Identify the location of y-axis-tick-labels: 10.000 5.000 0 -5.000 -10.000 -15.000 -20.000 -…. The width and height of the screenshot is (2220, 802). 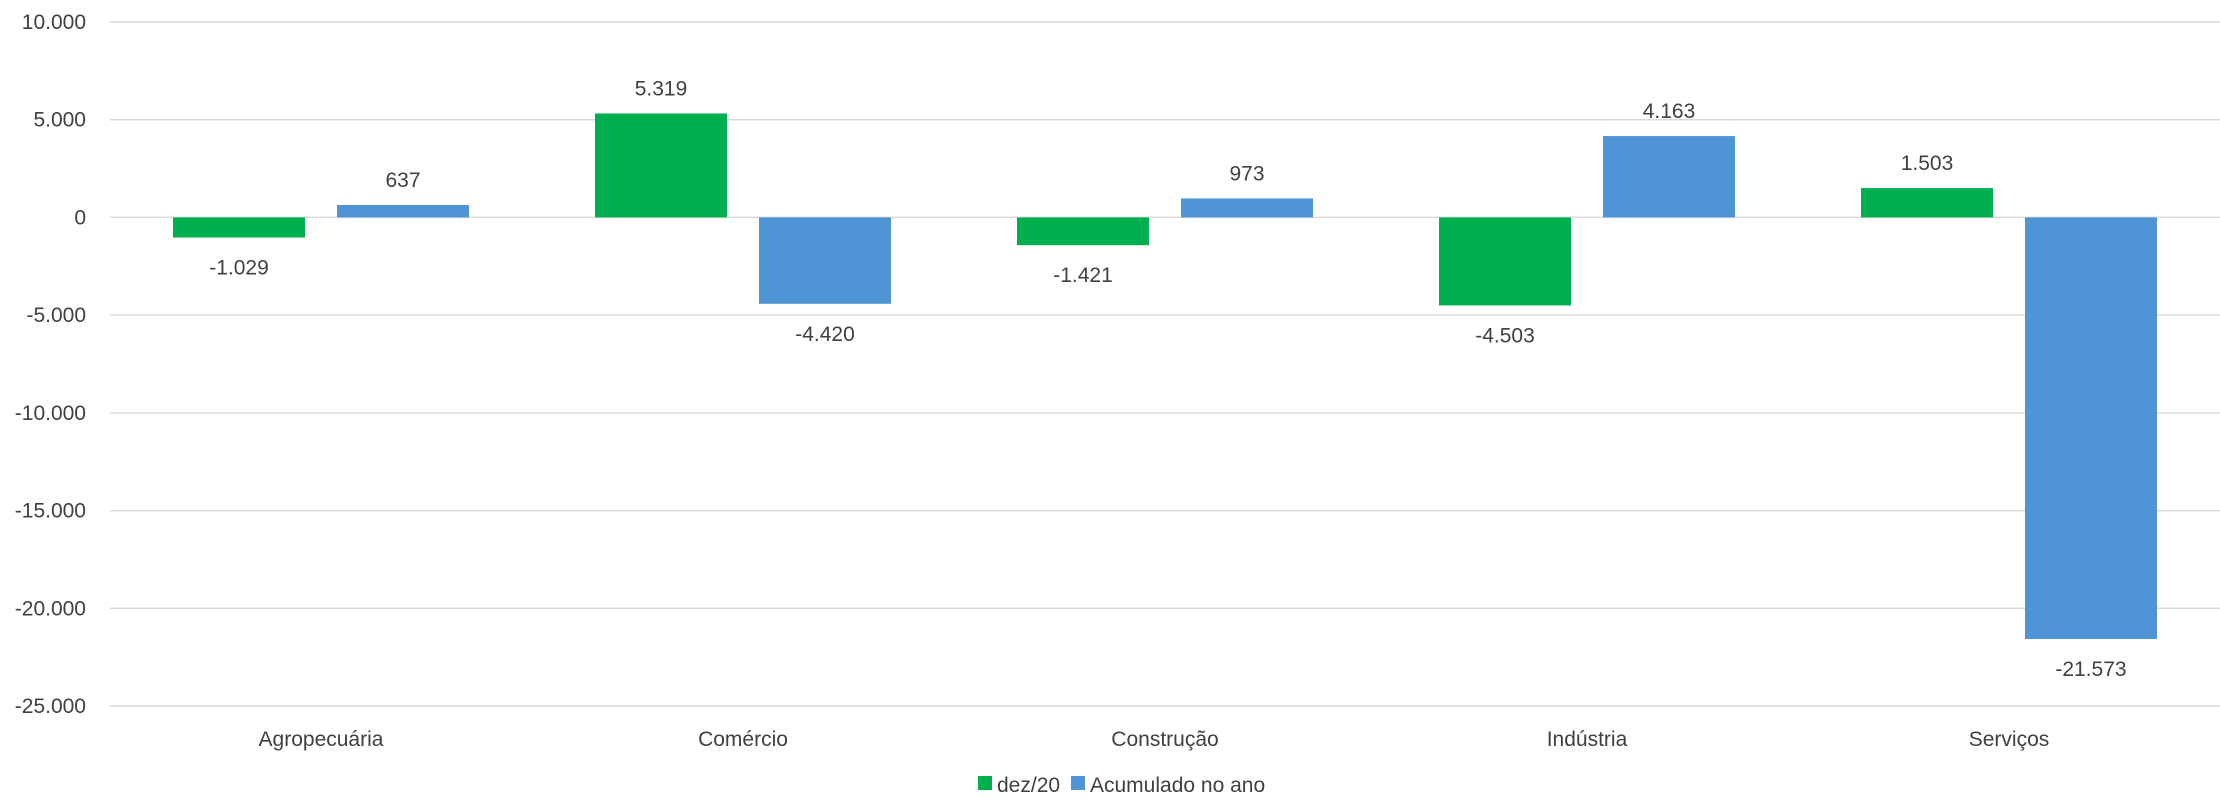
(50, 364).